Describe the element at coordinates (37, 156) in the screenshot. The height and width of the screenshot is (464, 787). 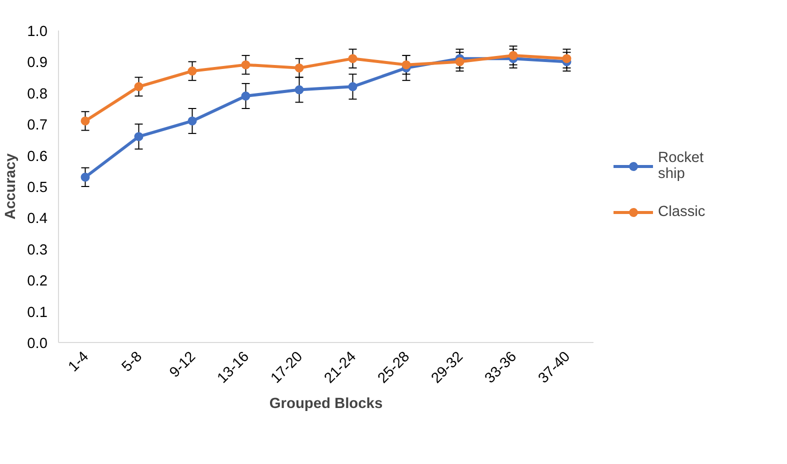
I see `y-tick-label: 0.6` at that location.